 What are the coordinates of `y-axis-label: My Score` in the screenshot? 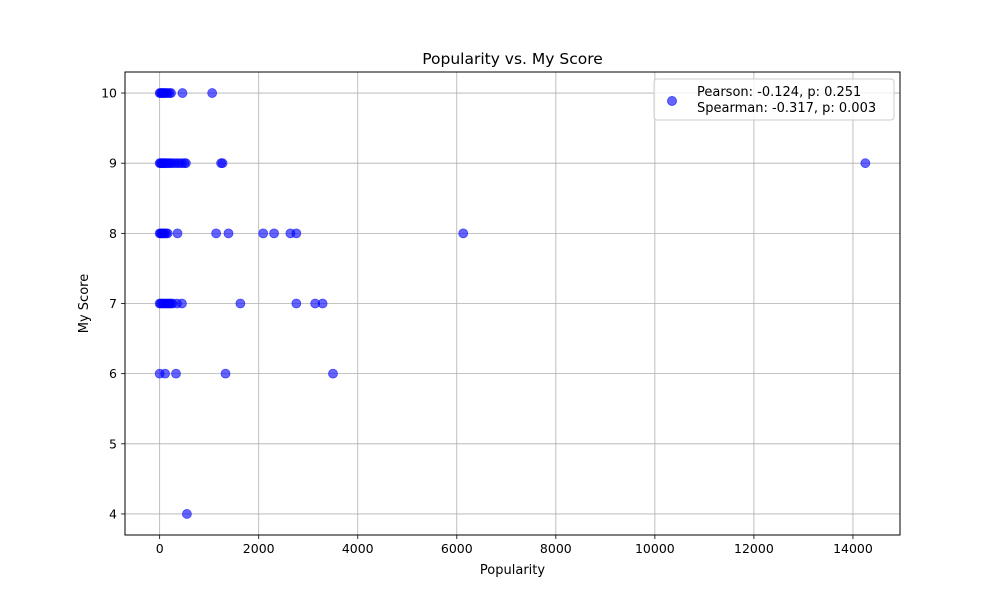 It's located at (84, 303).